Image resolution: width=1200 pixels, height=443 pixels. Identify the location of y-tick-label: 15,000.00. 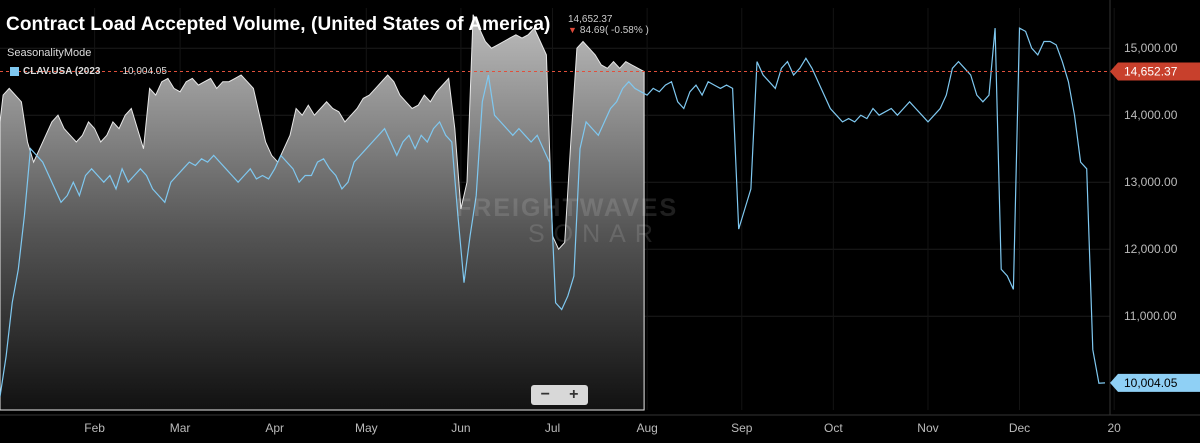
(1151, 48).